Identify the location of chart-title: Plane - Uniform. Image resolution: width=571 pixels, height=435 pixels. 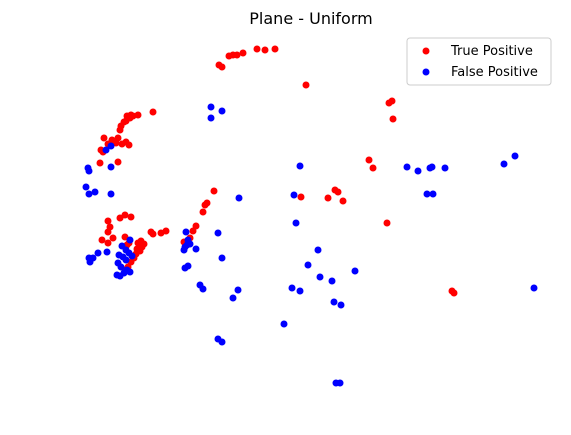
(310, 18).